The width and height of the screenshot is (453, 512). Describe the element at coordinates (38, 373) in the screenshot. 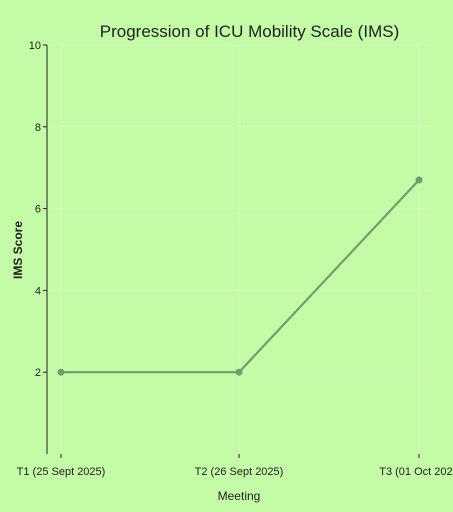

I see `y-tick-label: 2` at that location.